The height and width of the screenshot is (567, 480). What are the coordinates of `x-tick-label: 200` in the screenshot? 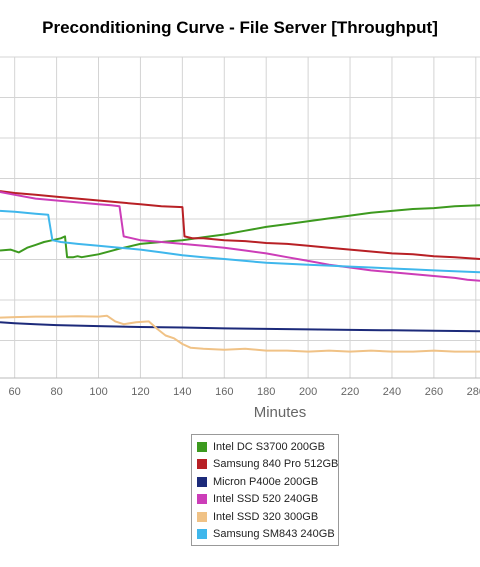 It's located at (308, 392).